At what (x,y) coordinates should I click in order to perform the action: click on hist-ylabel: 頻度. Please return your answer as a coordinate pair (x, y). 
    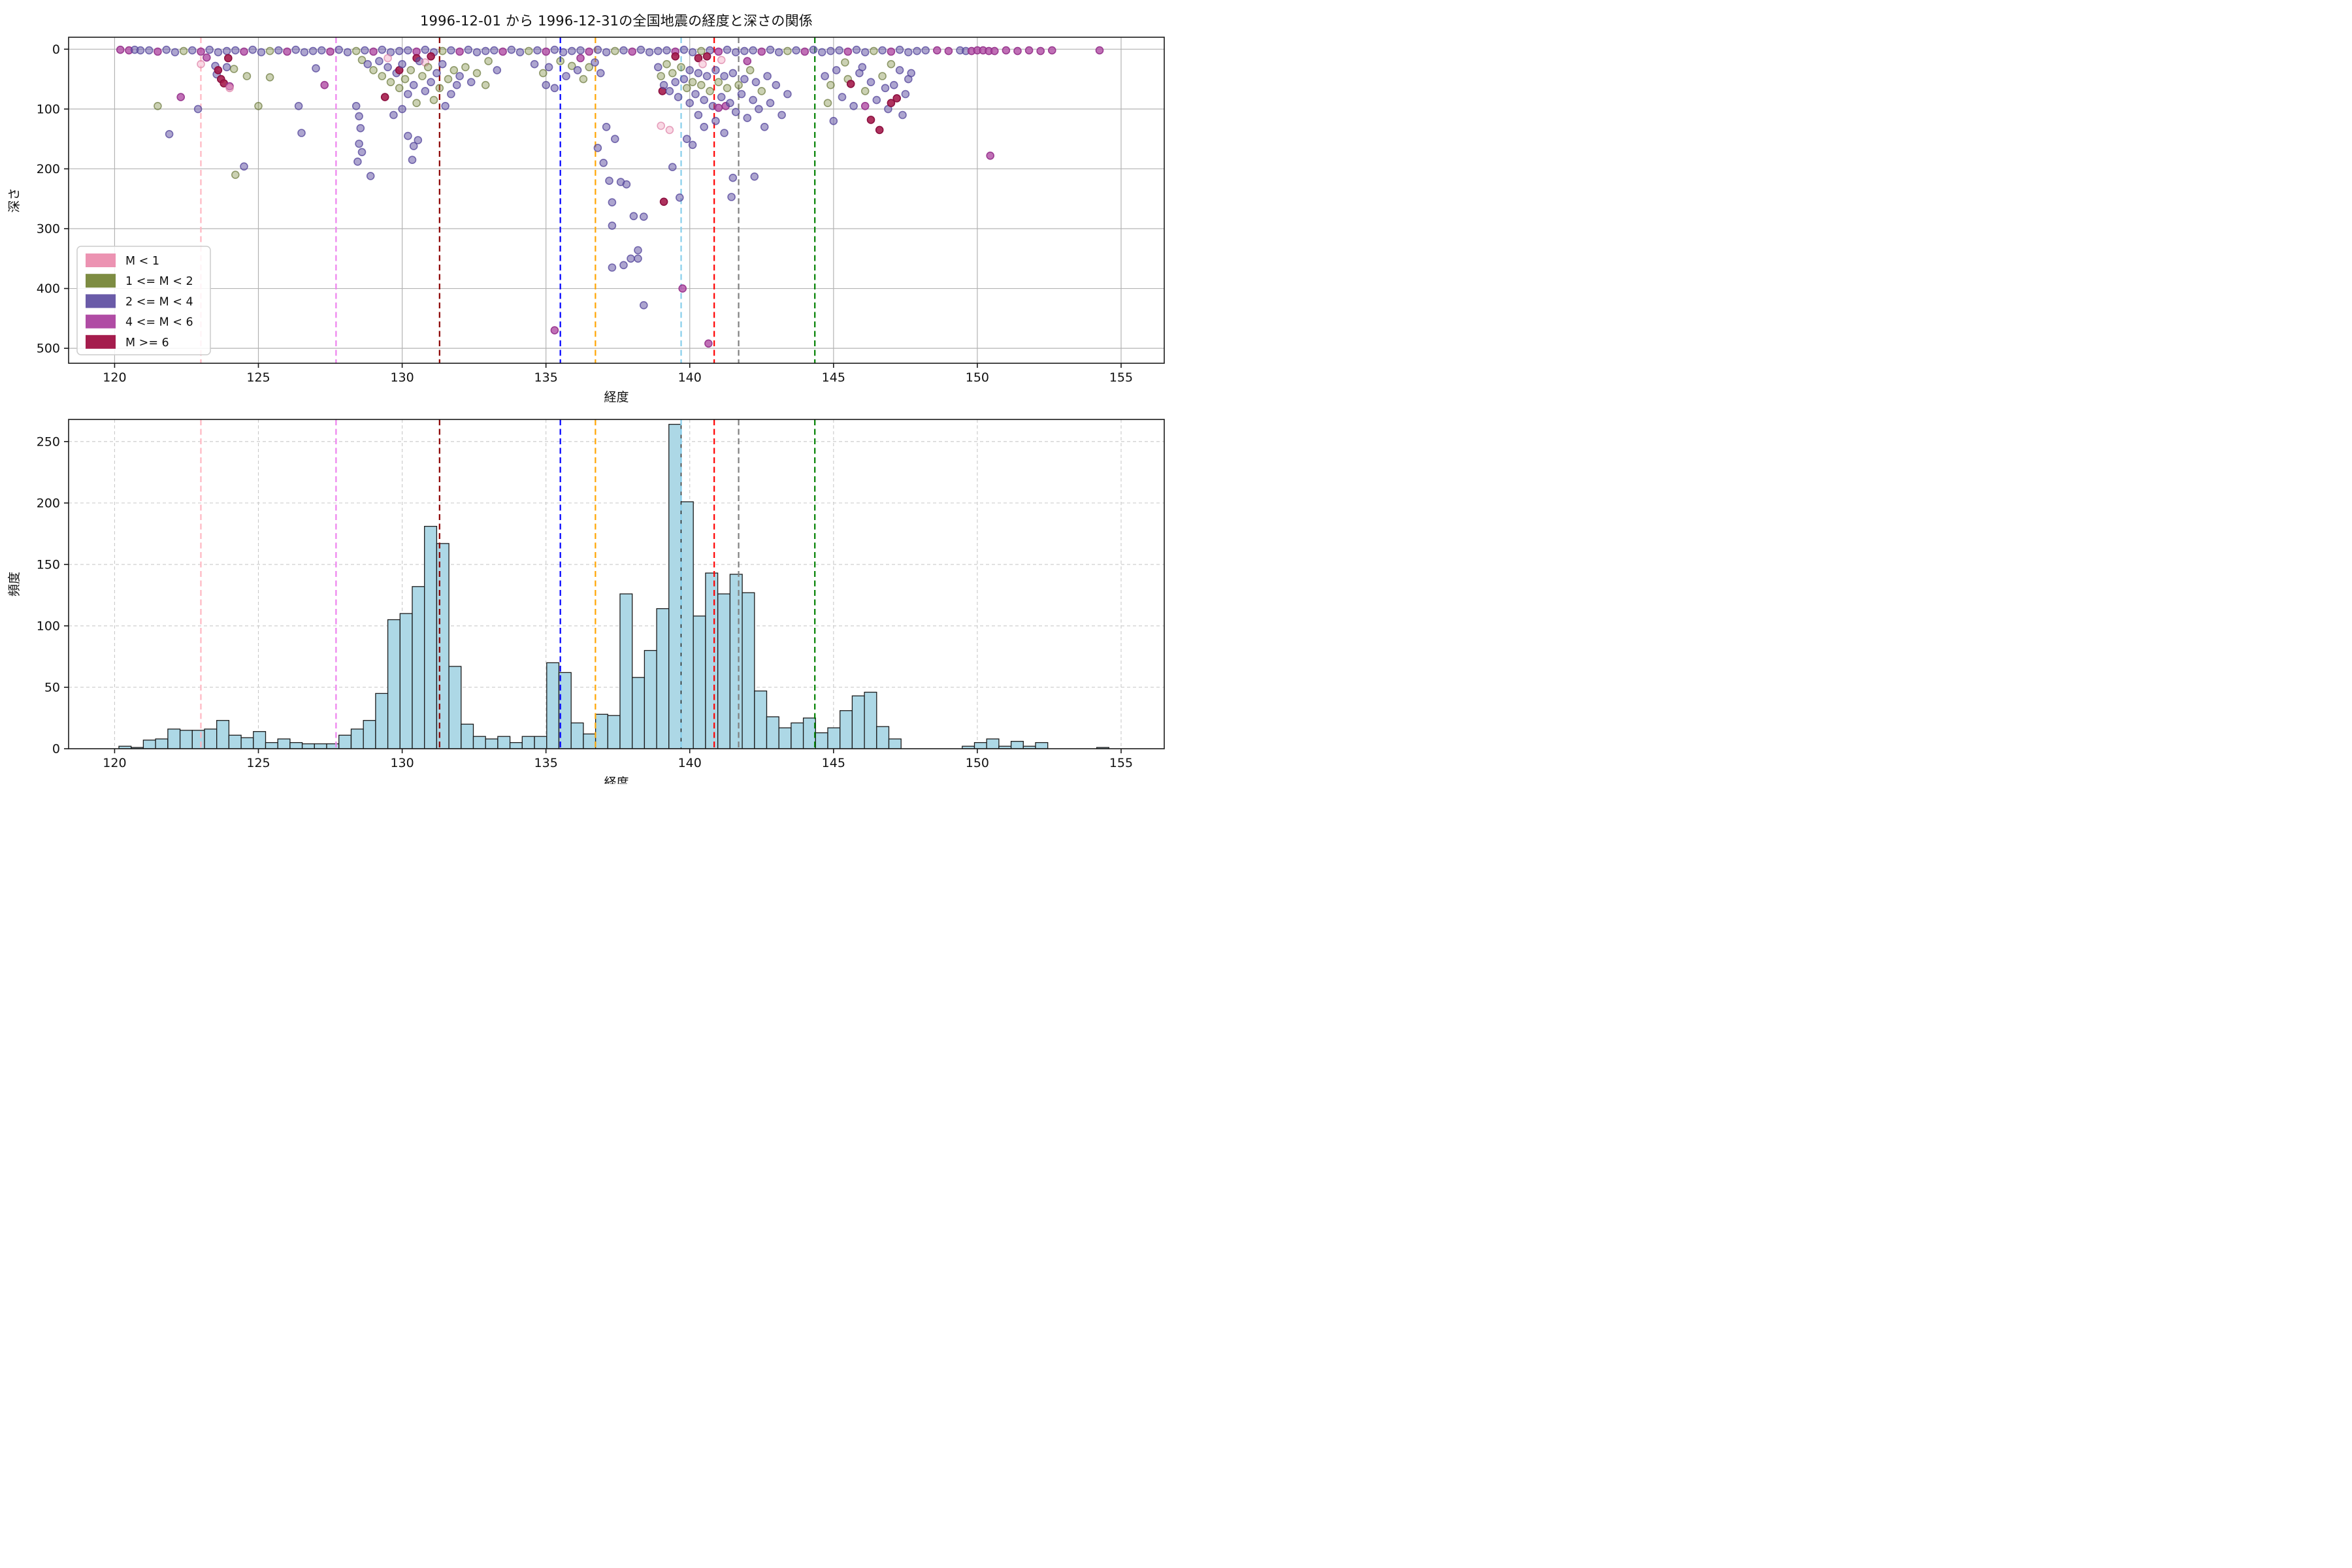
    Looking at the image, I should click on (14, 584).